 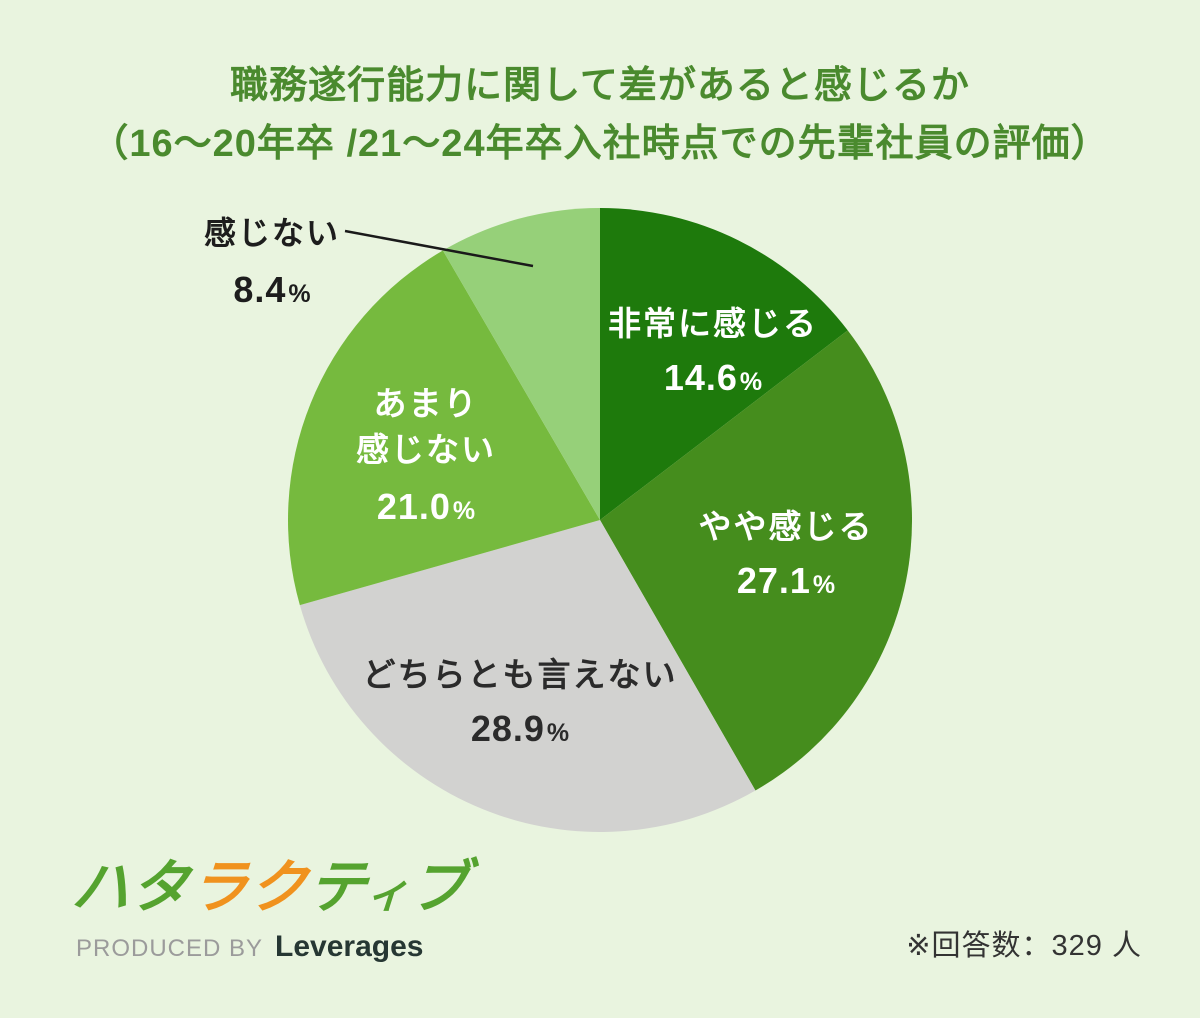 I want to click on slice-label-not-at-all: 感じない 8.4%, so click(x=272, y=261).